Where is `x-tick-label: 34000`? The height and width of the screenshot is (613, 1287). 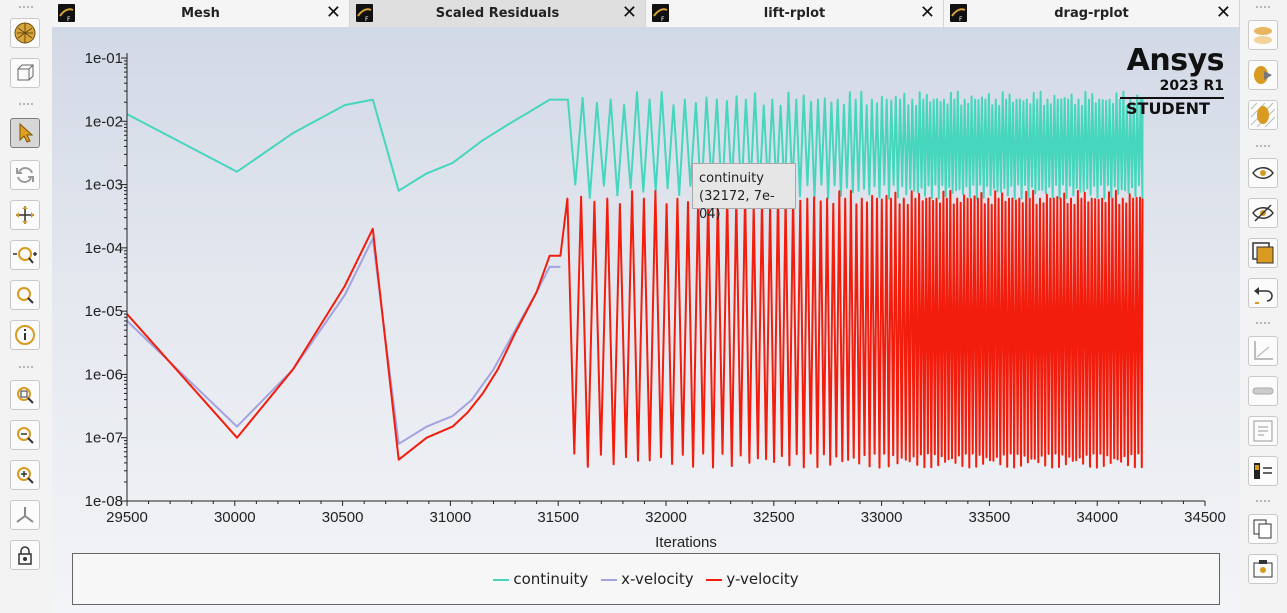
x-tick-label: 34000 is located at coordinates (1097, 517).